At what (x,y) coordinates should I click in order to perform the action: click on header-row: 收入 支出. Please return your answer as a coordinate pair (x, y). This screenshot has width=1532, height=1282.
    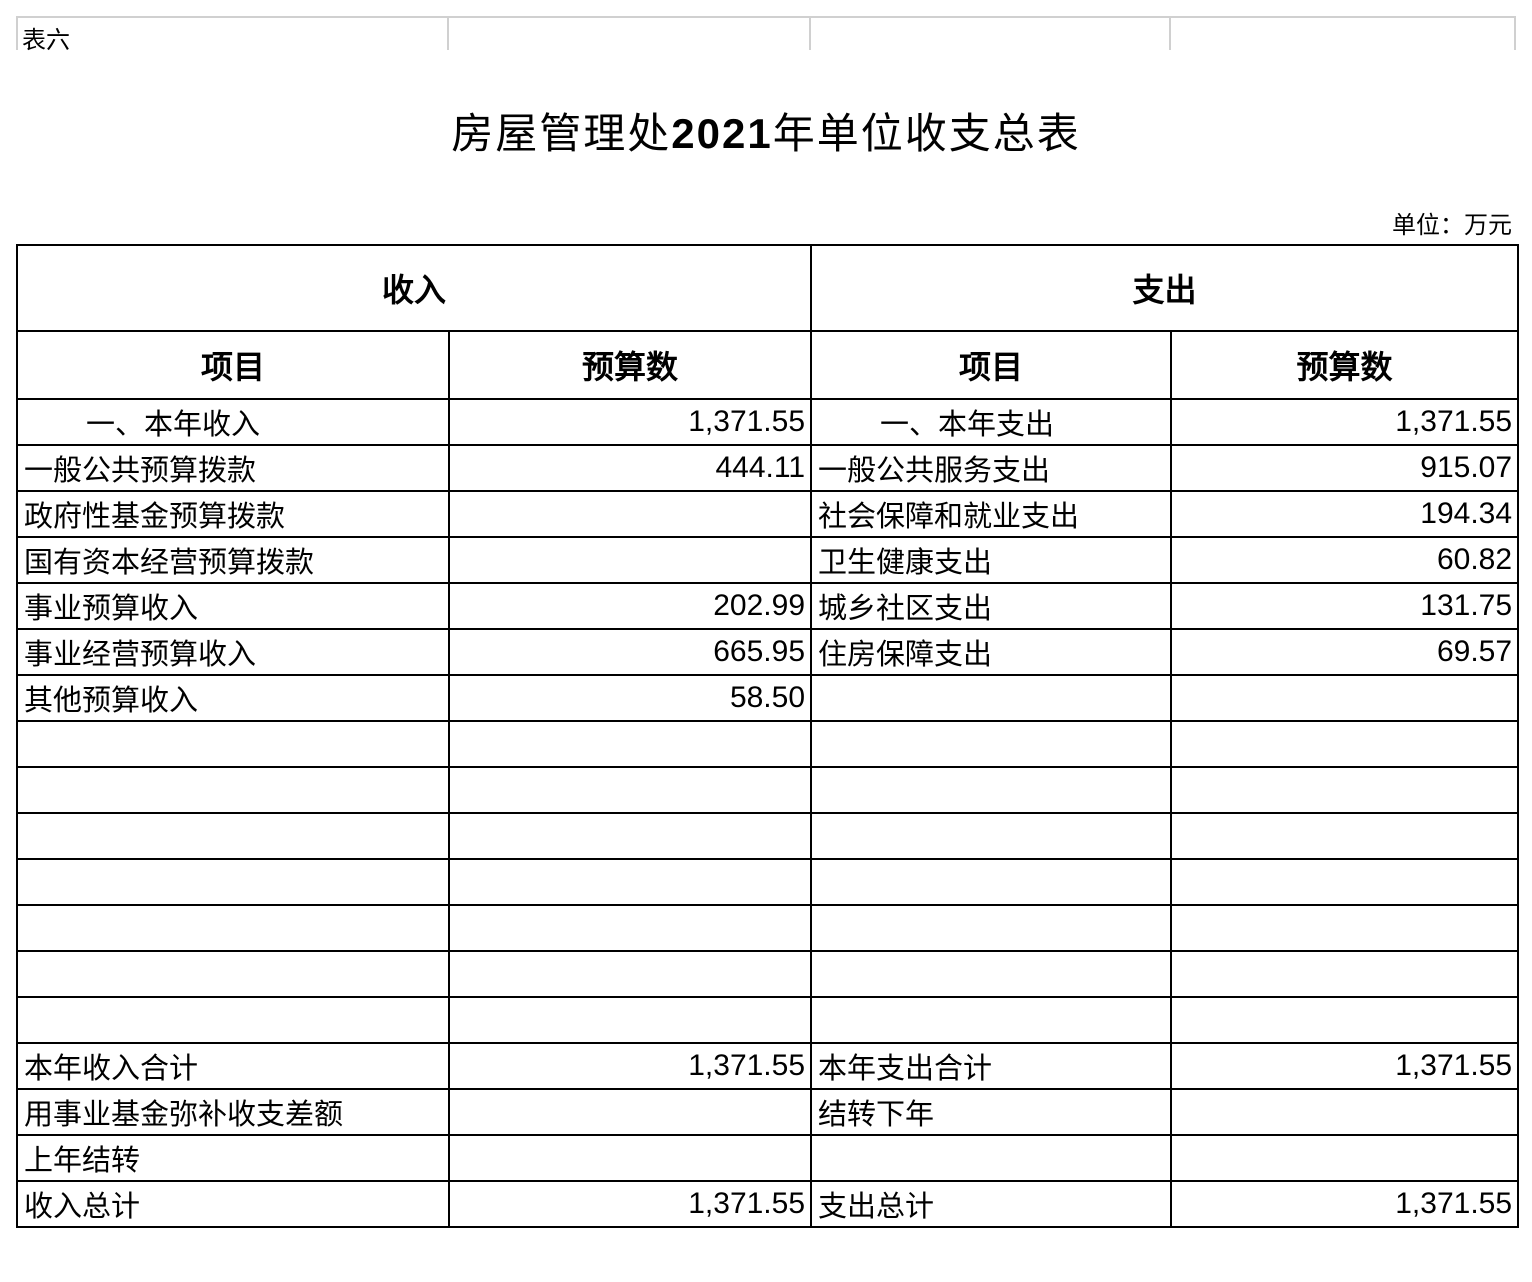
    Looking at the image, I should click on (767, 288).